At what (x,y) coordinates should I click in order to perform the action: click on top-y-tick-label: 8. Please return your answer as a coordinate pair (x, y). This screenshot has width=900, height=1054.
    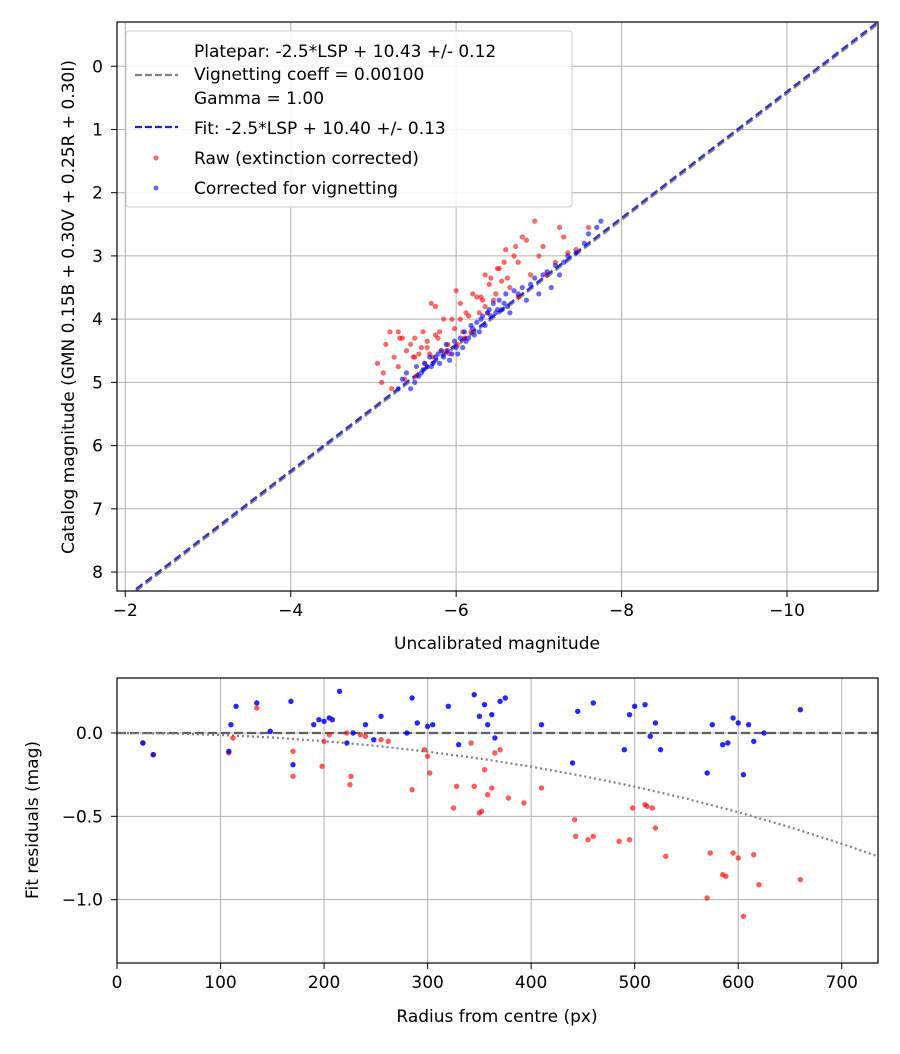
    Looking at the image, I should click on (97, 573).